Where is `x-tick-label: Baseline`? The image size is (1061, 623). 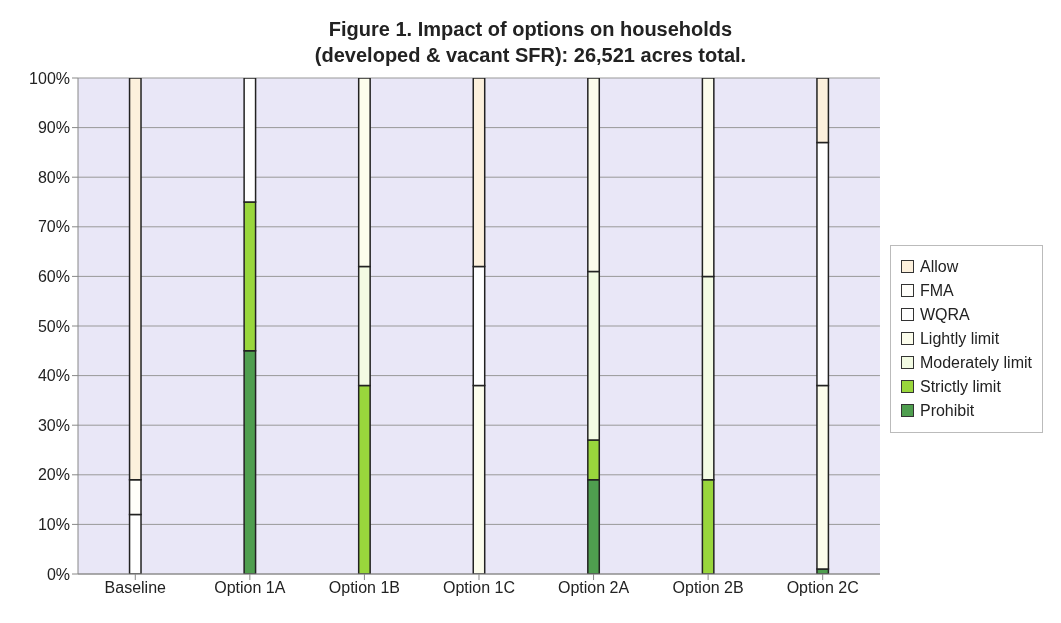
x-tick-label: Baseline is located at coordinates (135, 588).